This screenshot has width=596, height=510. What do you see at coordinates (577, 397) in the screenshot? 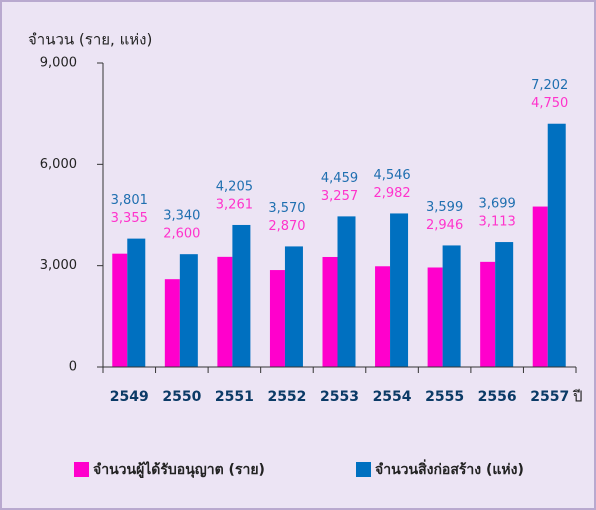
I see `x-axis-label: ปี` at bounding box center [577, 397].